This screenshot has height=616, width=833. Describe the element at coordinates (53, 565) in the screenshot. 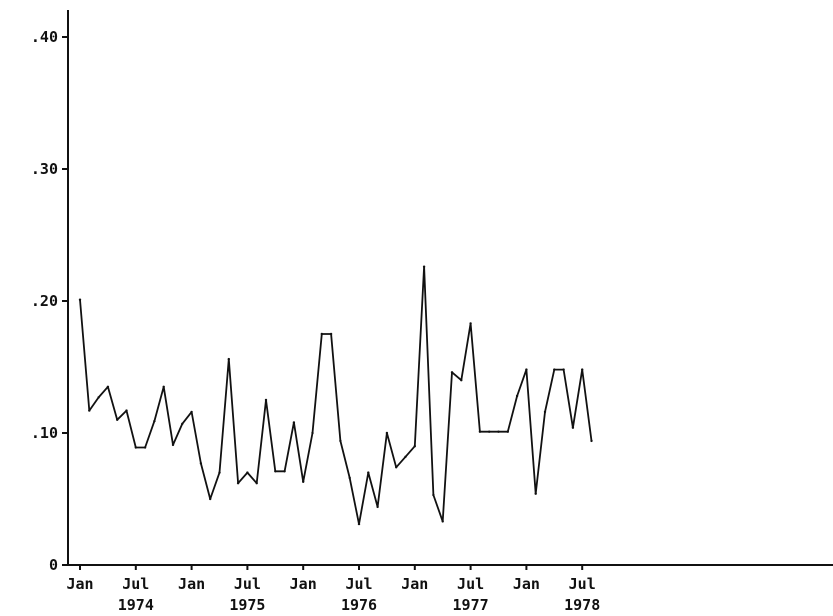

I see `y-tick-label: 0` at that location.